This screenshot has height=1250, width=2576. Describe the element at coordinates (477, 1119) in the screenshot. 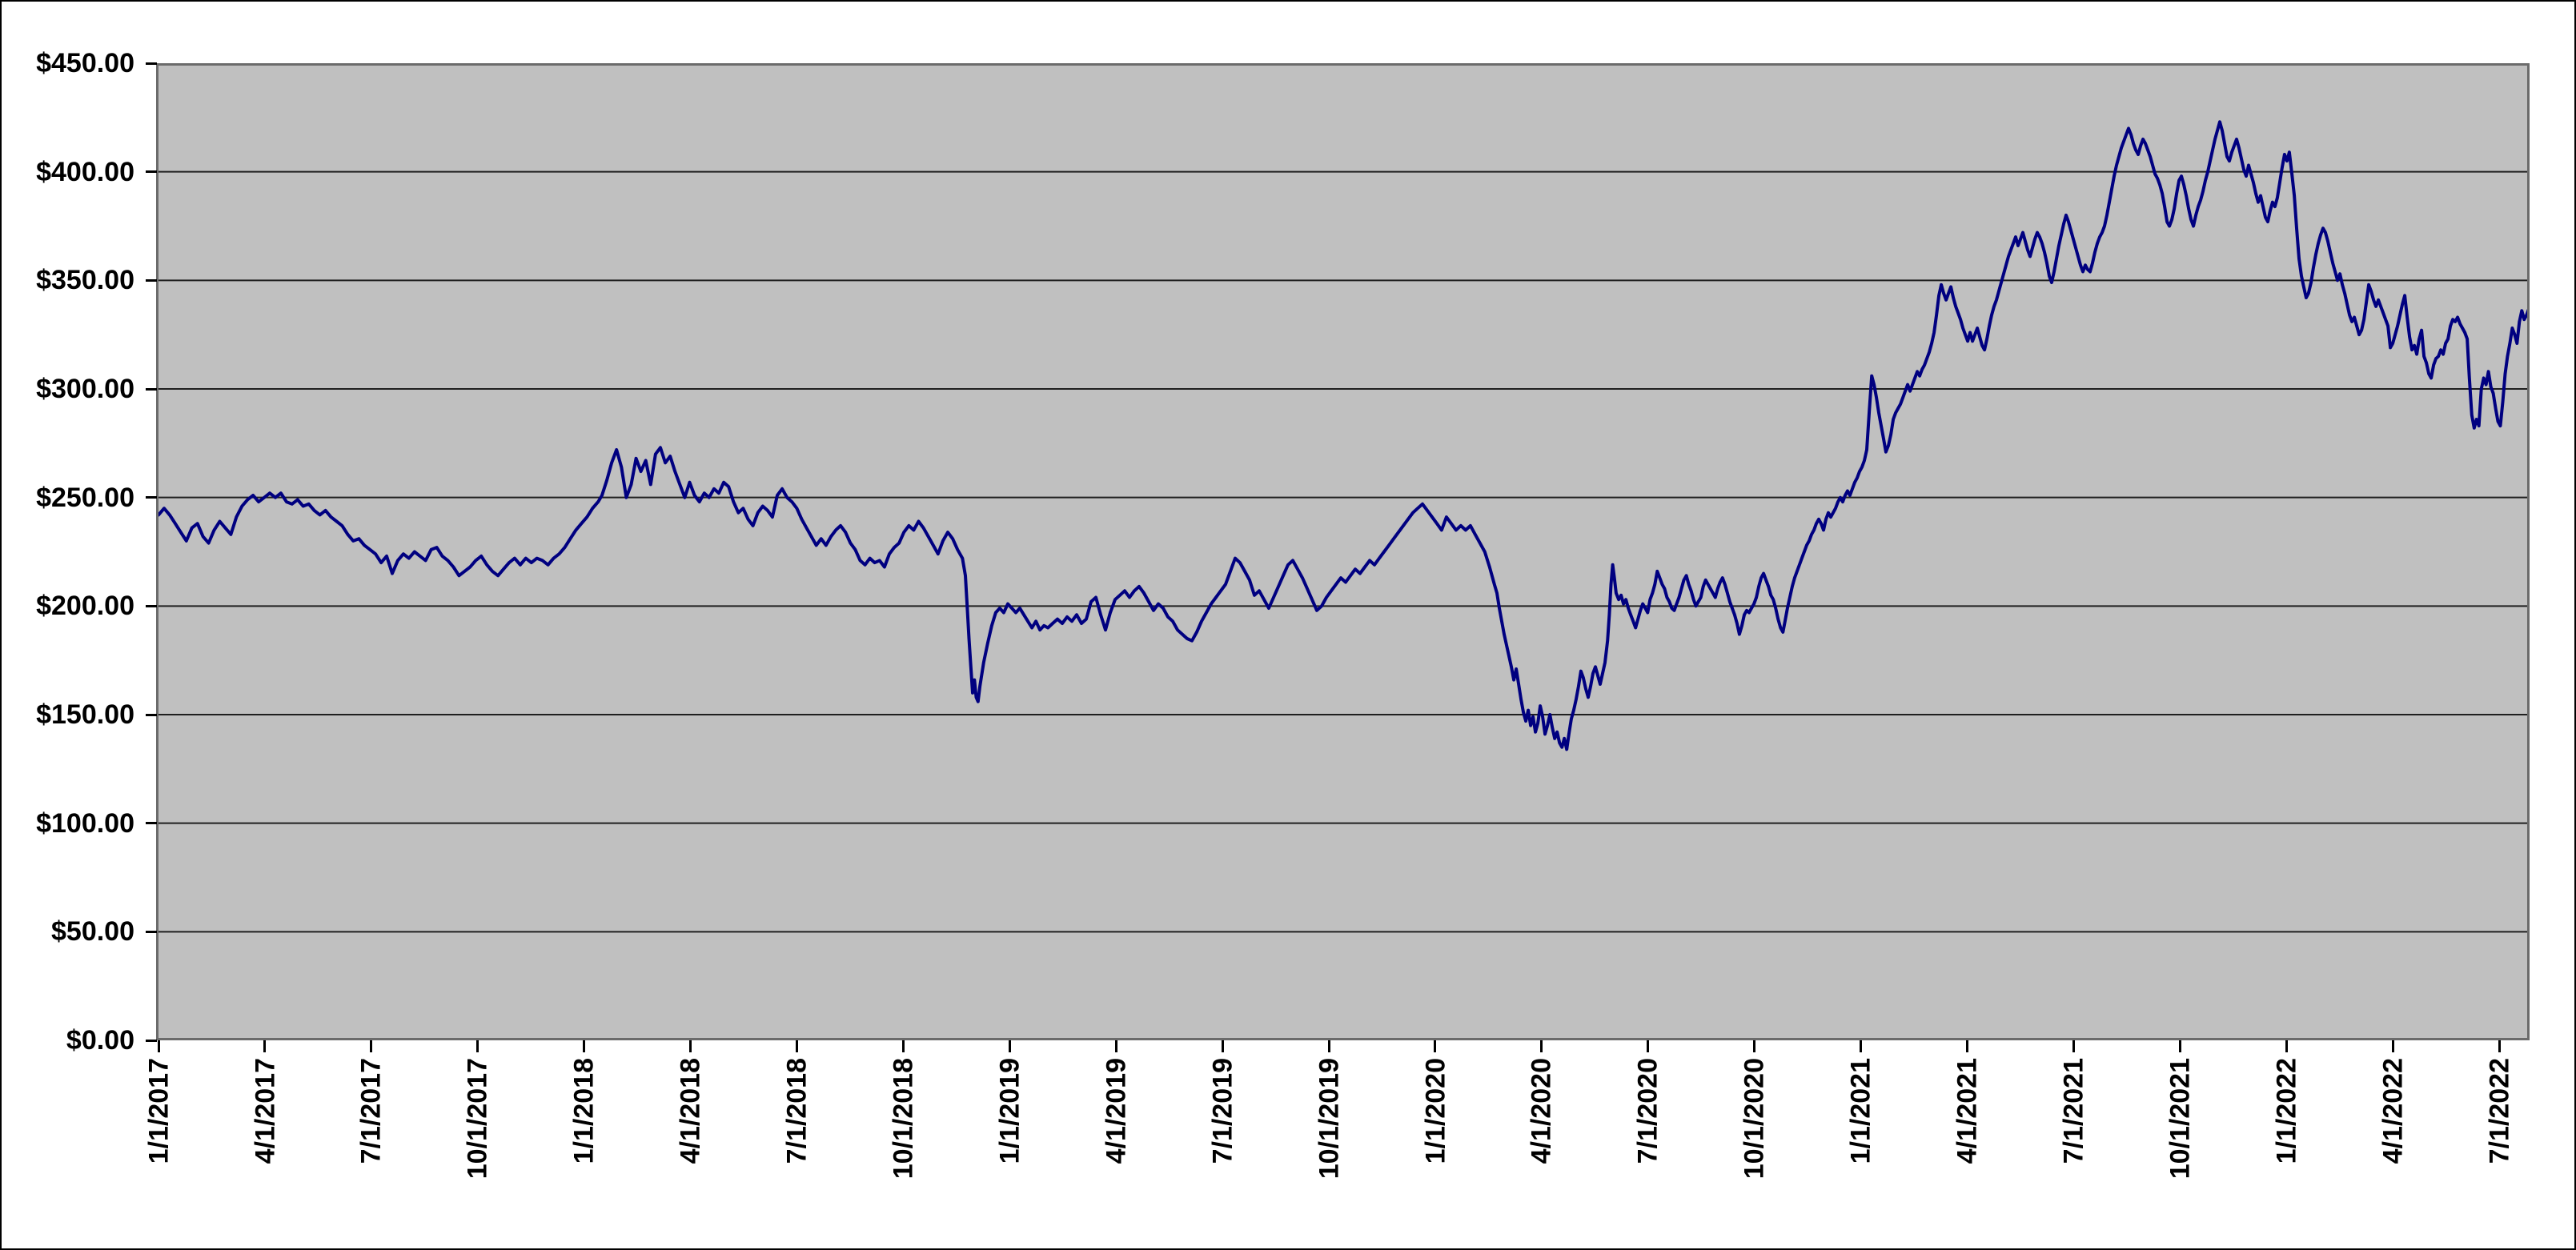

I see `x-axis-label: 10/1/2017` at that location.